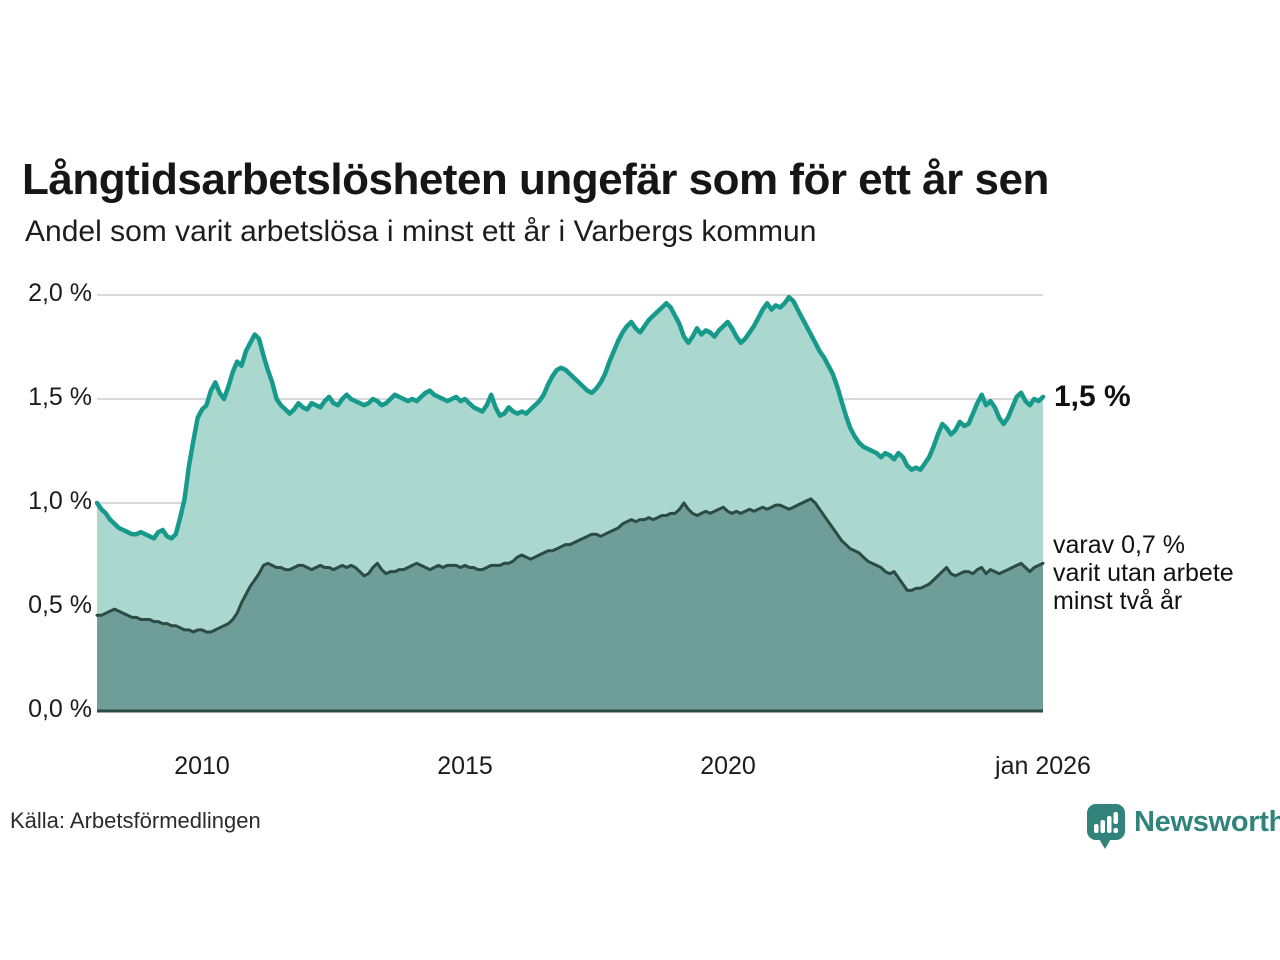  What do you see at coordinates (1092, 396) in the screenshot?
I see `latest-value-label: 1,5 %` at bounding box center [1092, 396].